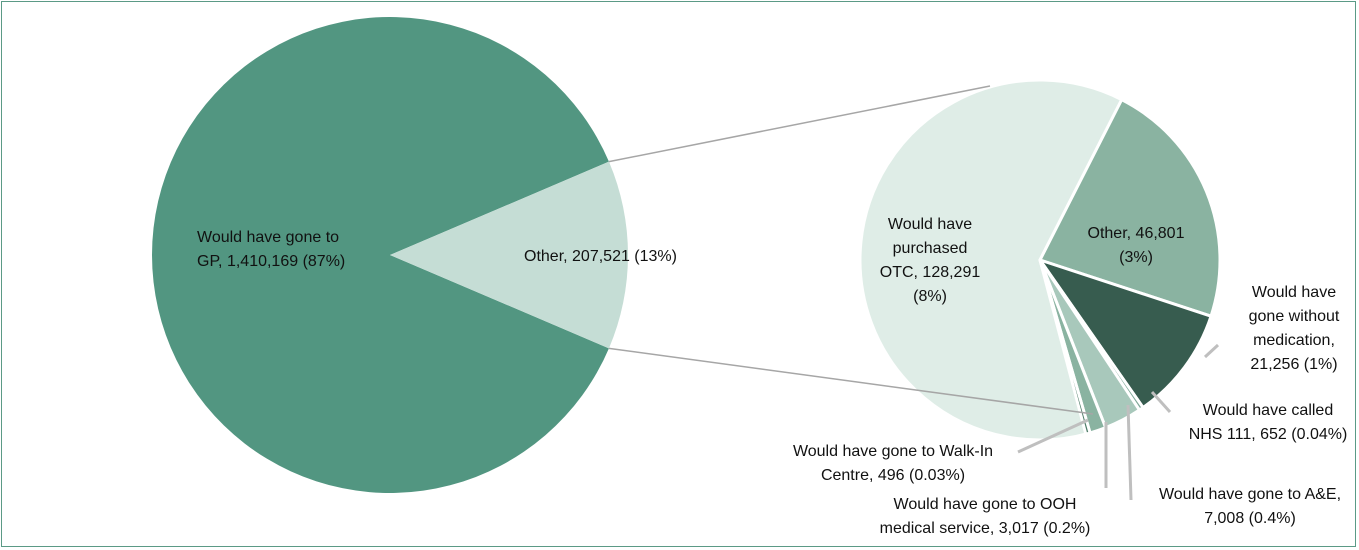 Image resolution: width=1359 pixels, height=550 pixels. Describe the element at coordinates (985, 504) in the screenshot. I see `label-ooh-line-1: Would have gone to OOH` at that location.